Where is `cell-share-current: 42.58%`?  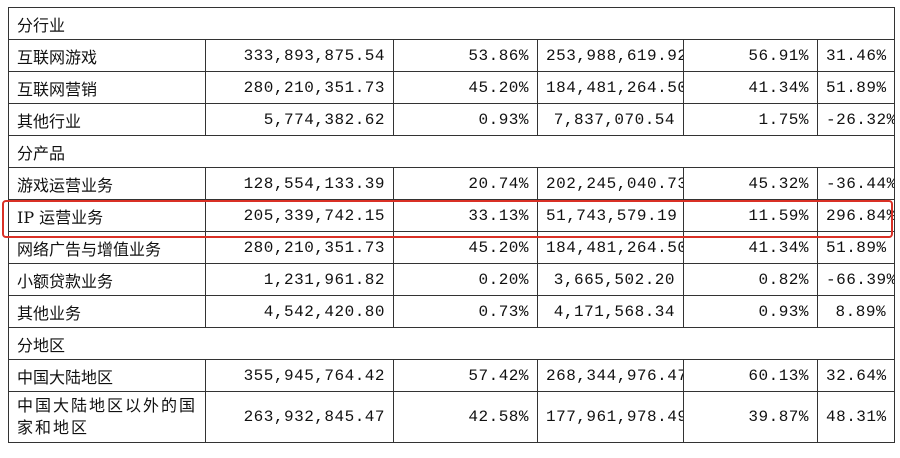 cell-share-current: 42.58% is located at coordinates (465, 417).